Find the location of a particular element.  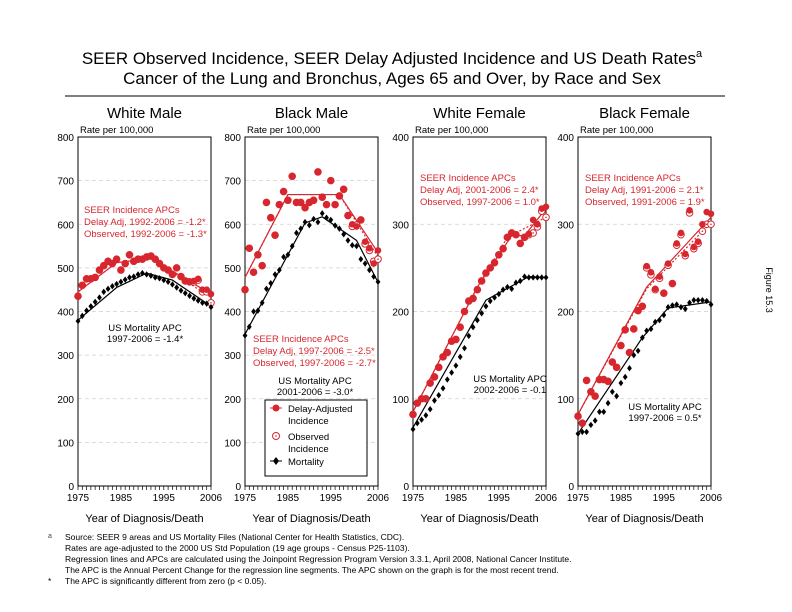

legend-mortality-marker is located at coordinates (276, 461).